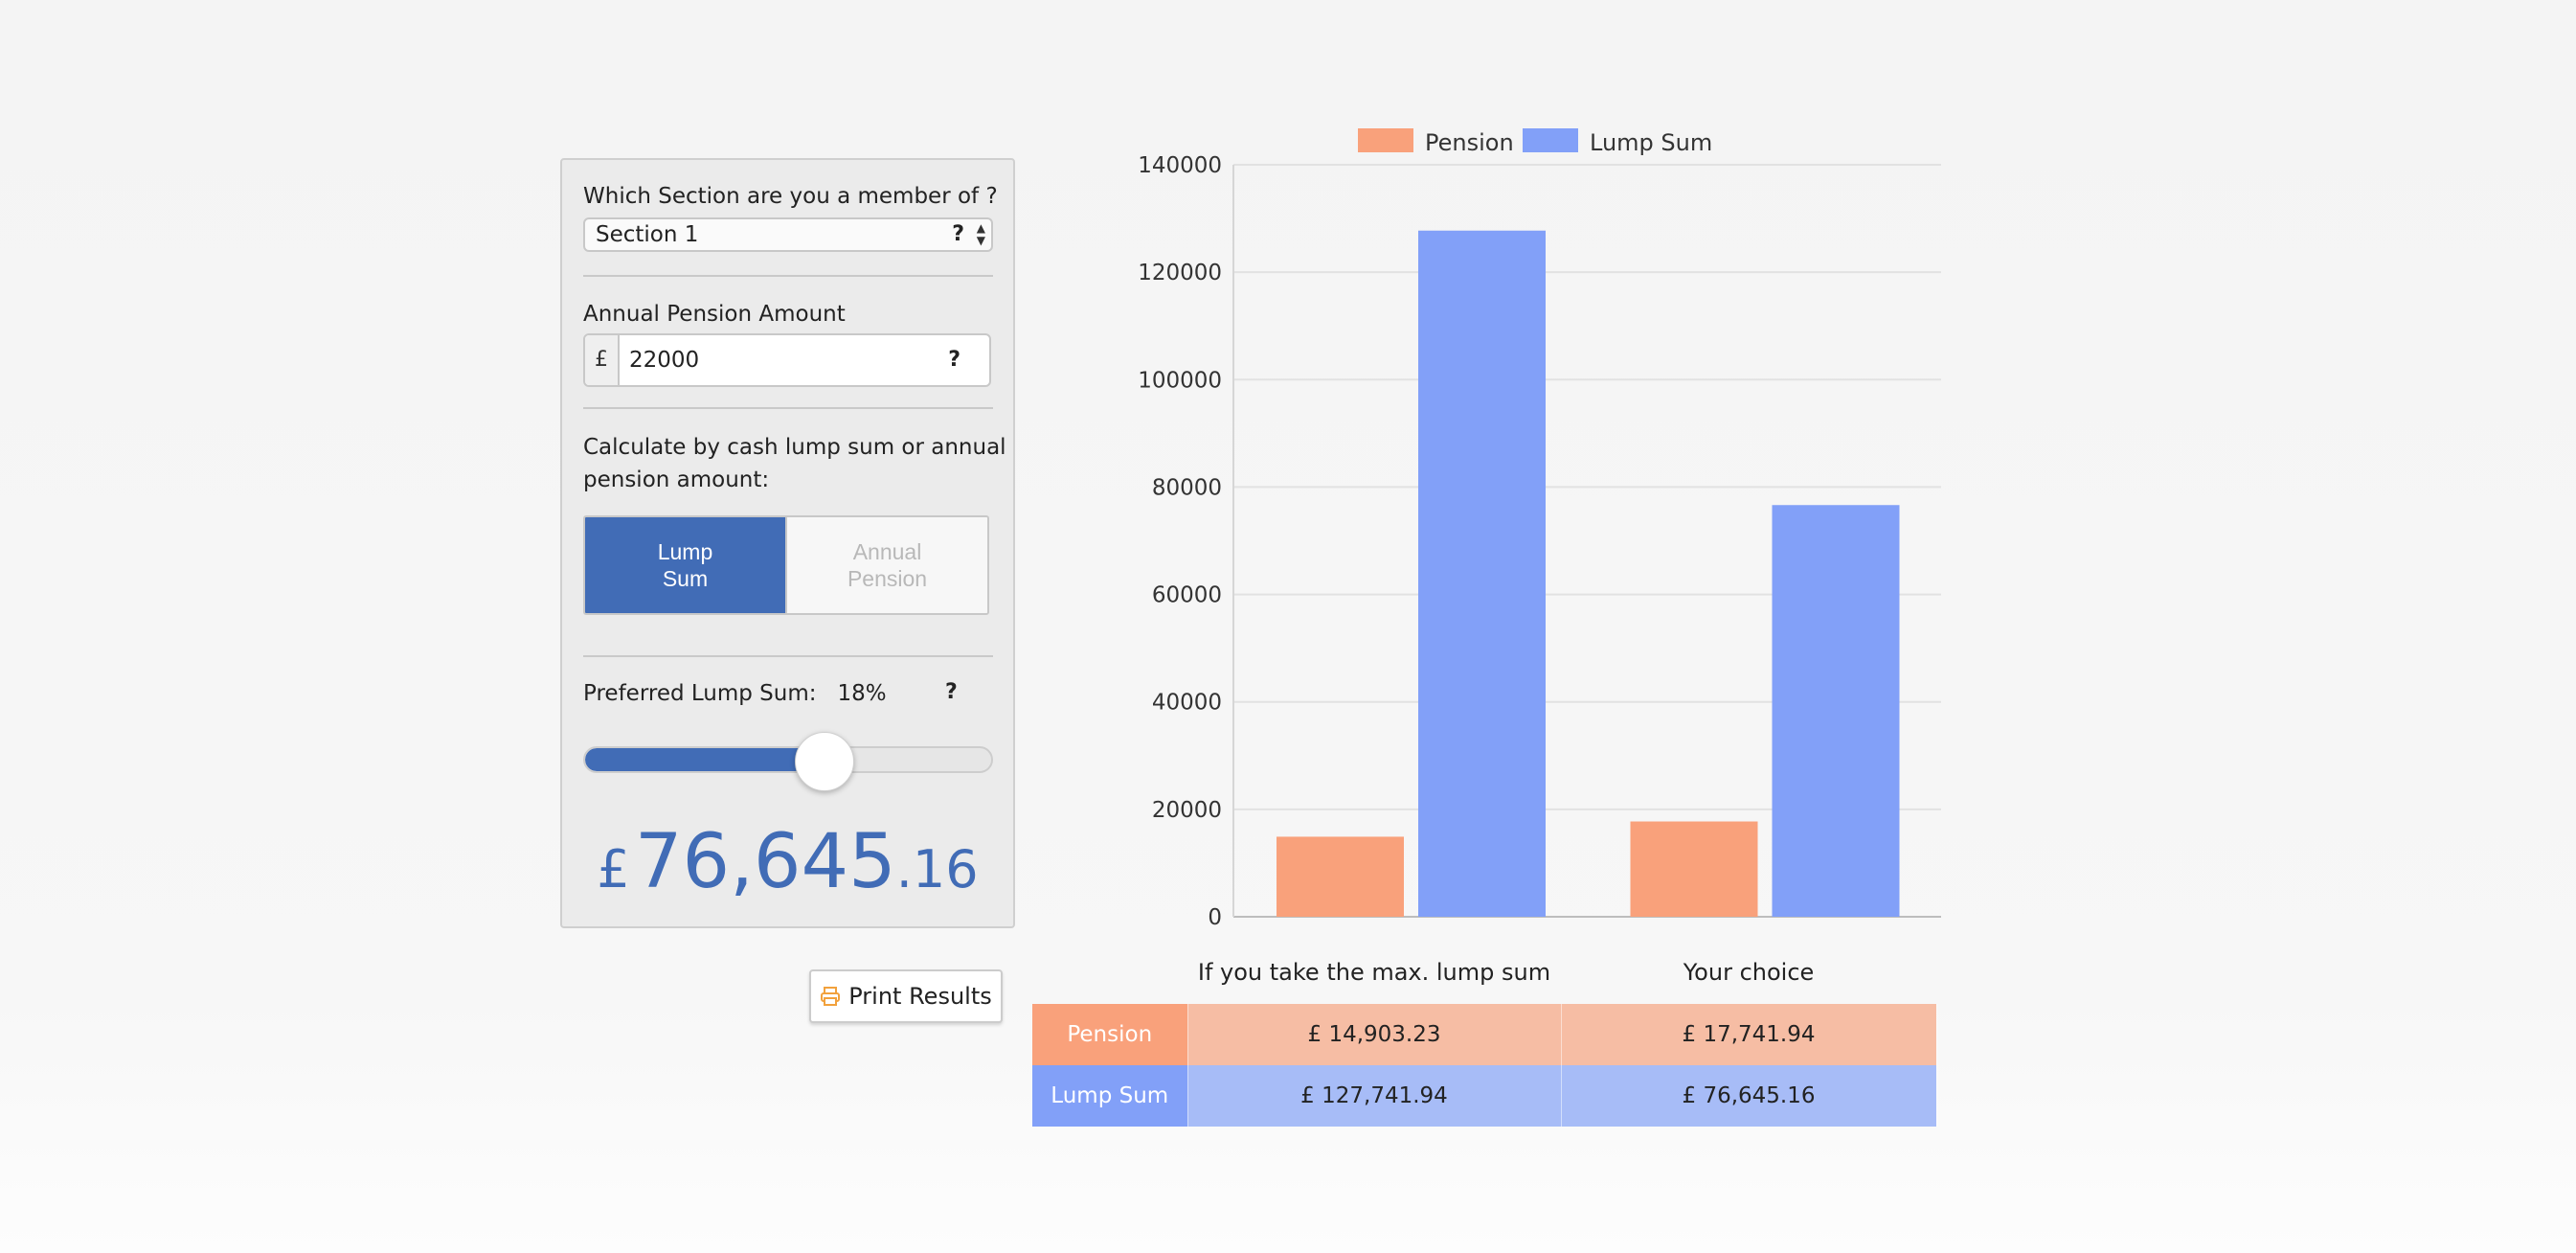 The width and height of the screenshot is (2576, 1253). I want to click on column-header-max: If you take the max. lump sum, so click(1374, 972).